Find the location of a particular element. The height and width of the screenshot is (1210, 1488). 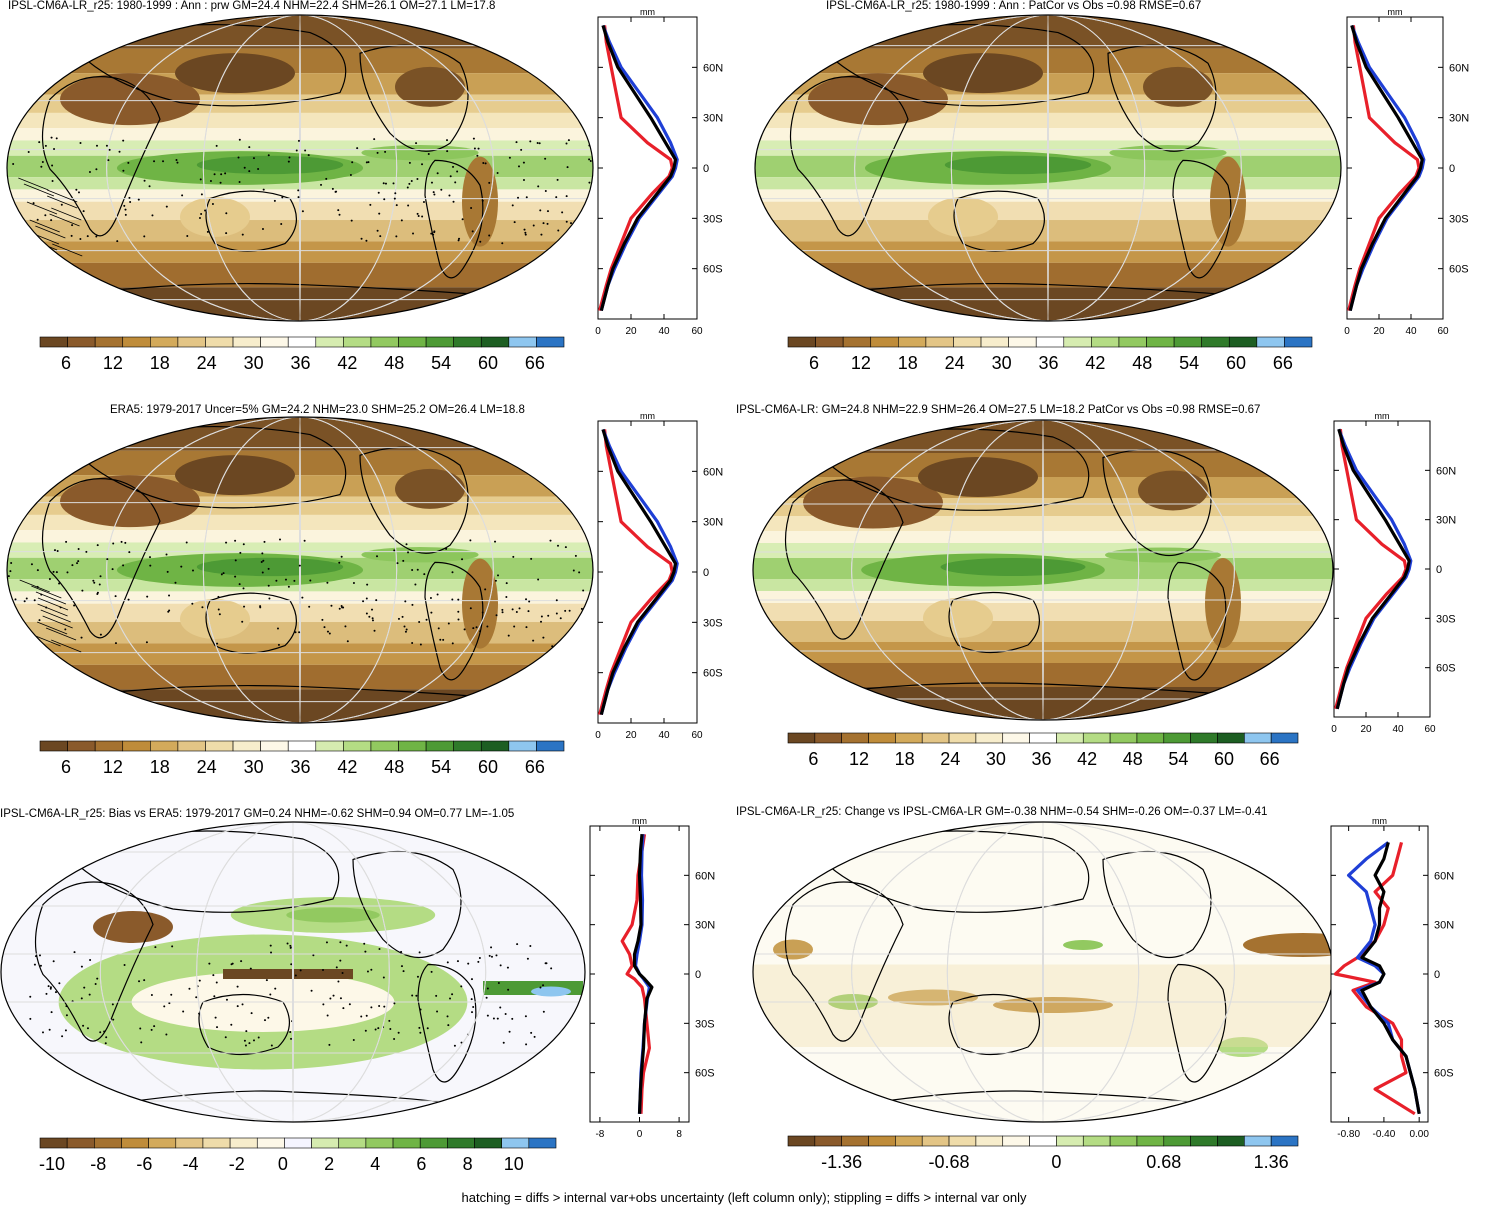

map-border is located at coordinates (300, 168).